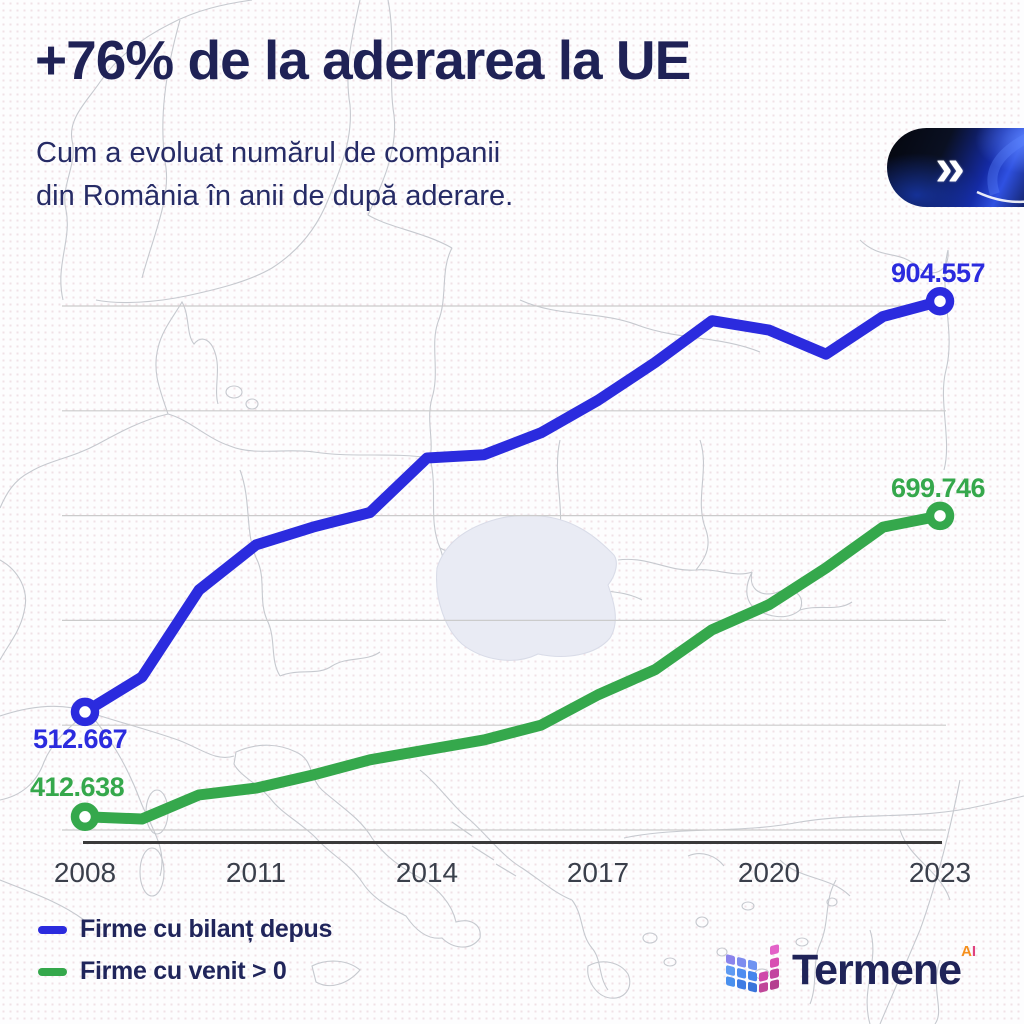 The height and width of the screenshot is (1024, 1024). Describe the element at coordinates (80, 739) in the screenshot. I see `value-label-blue-2008: 512.667` at that location.